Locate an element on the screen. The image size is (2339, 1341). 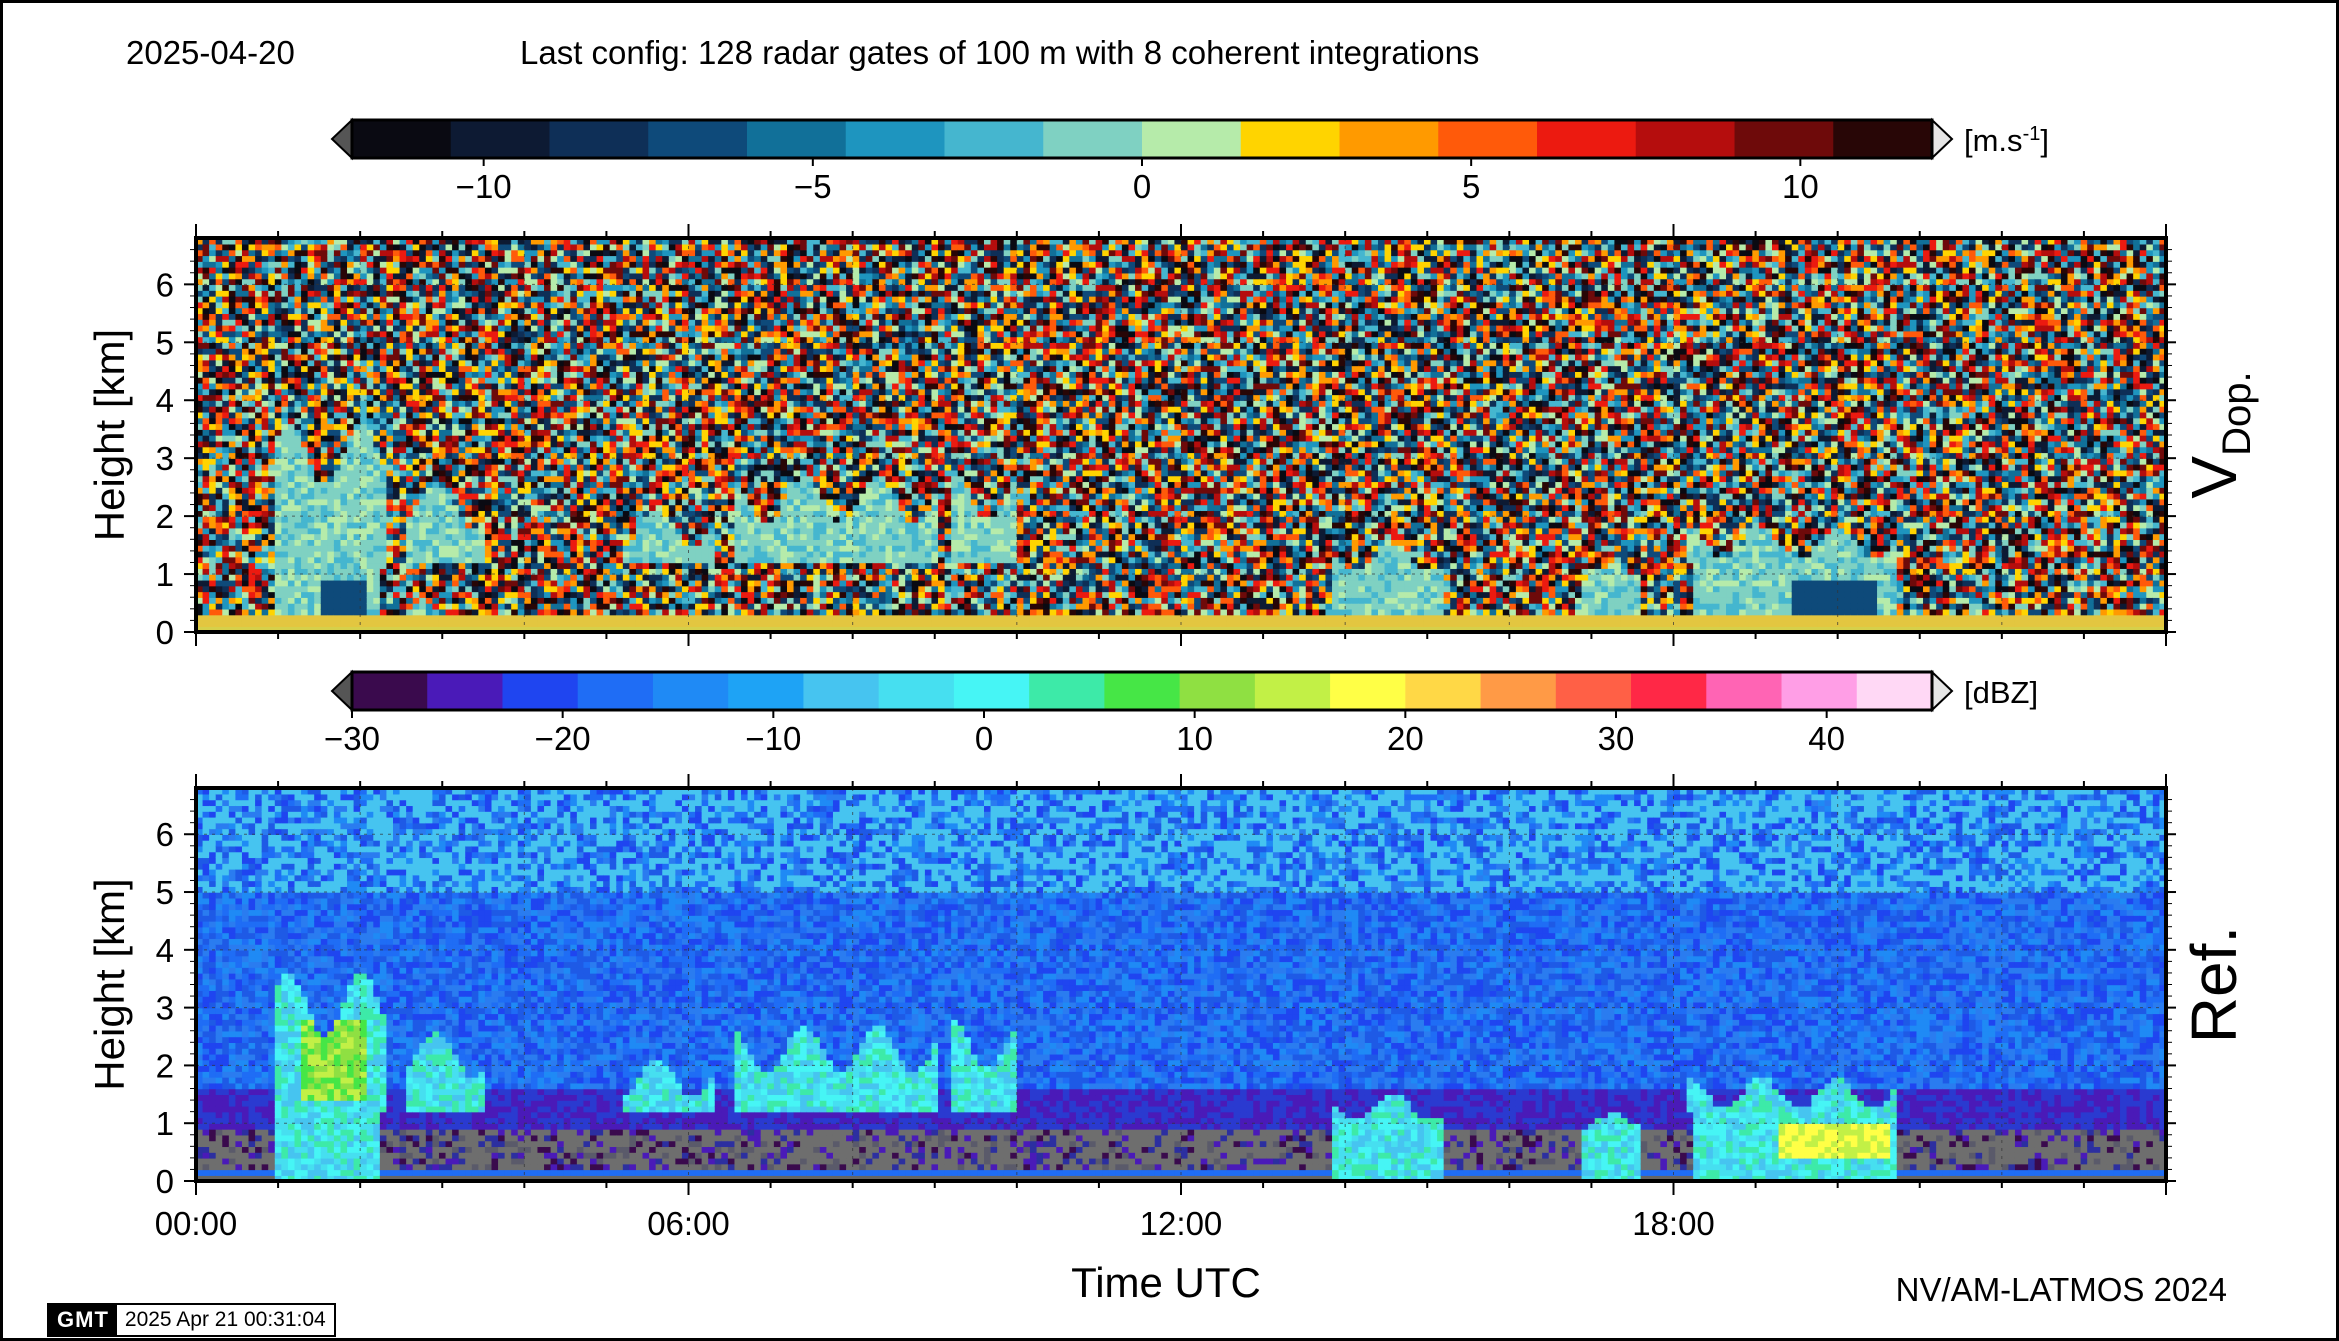
colorbar-border is located at coordinates (1142, 691).